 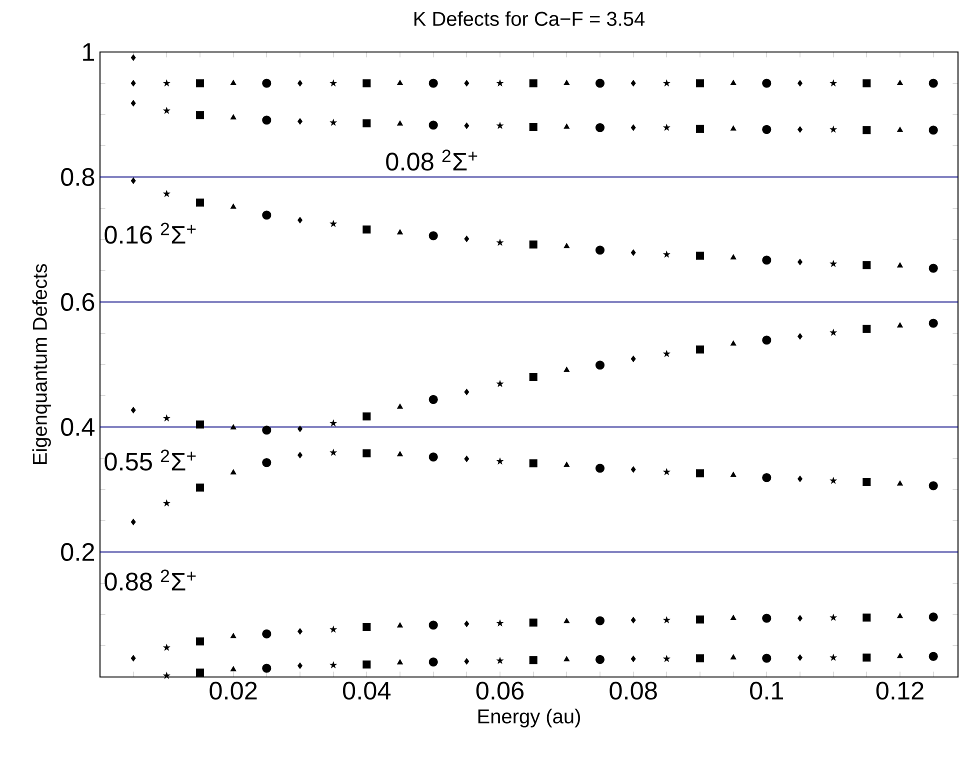 What do you see at coordinates (432, 160) in the screenshot?
I see `annotation: 0.08 $^{2}$Σ$^{+}$` at bounding box center [432, 160].